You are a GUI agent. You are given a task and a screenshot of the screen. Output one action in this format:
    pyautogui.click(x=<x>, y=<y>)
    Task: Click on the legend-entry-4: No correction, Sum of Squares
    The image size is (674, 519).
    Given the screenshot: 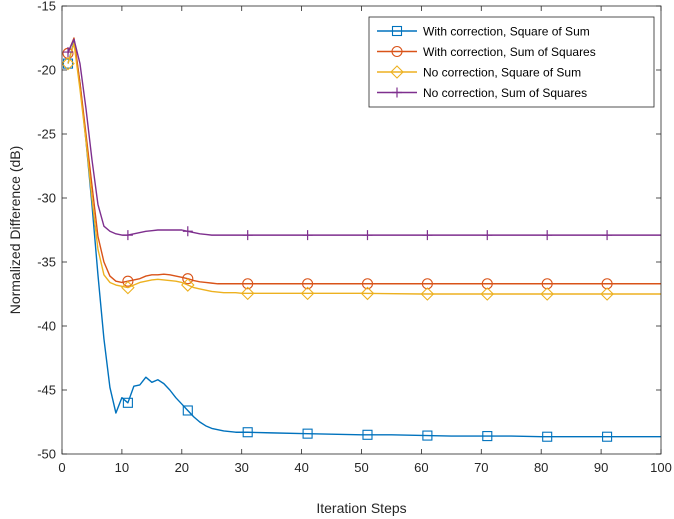 What is the action you would take?
    pyautogui.click(x=482, y=93)
    